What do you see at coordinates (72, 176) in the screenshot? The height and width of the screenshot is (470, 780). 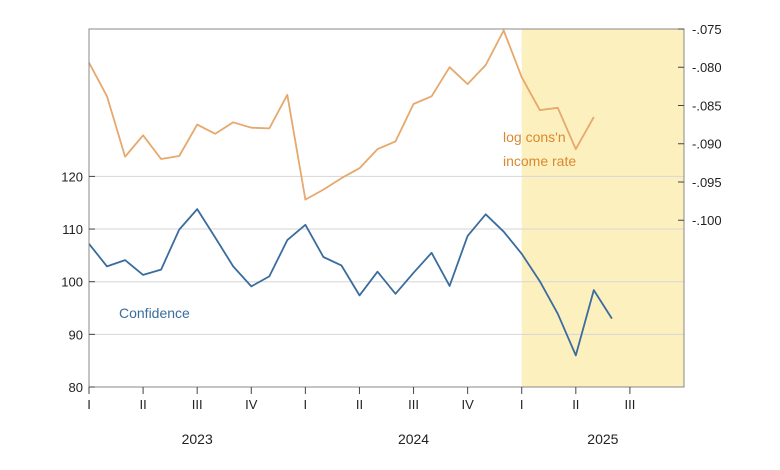 I see `left-tick-label-120: 120` at bounding box center [72, 176].